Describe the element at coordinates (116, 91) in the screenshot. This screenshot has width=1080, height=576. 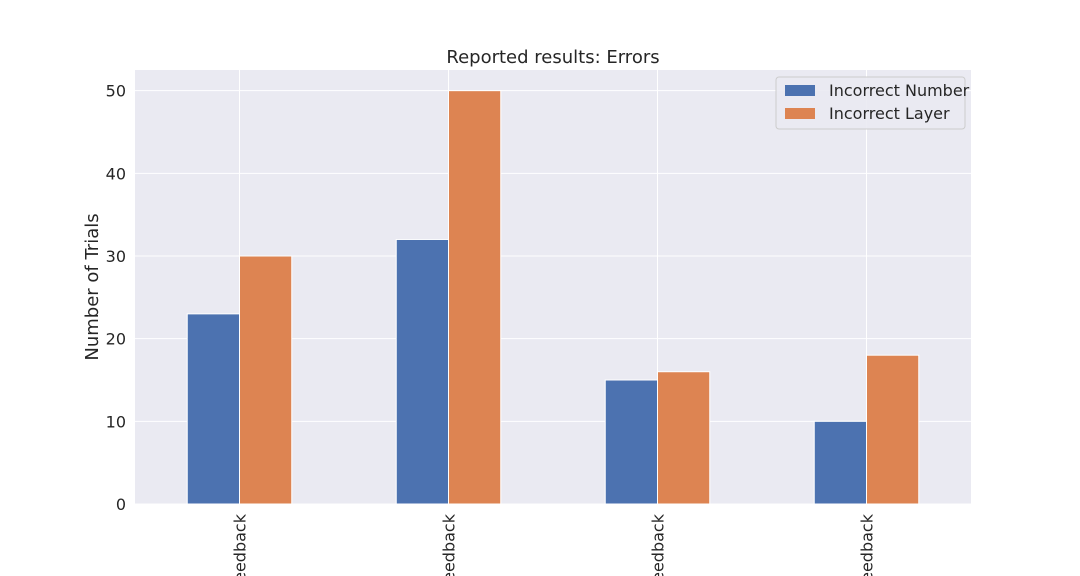
I see `y-tick-label: 50` at that location.